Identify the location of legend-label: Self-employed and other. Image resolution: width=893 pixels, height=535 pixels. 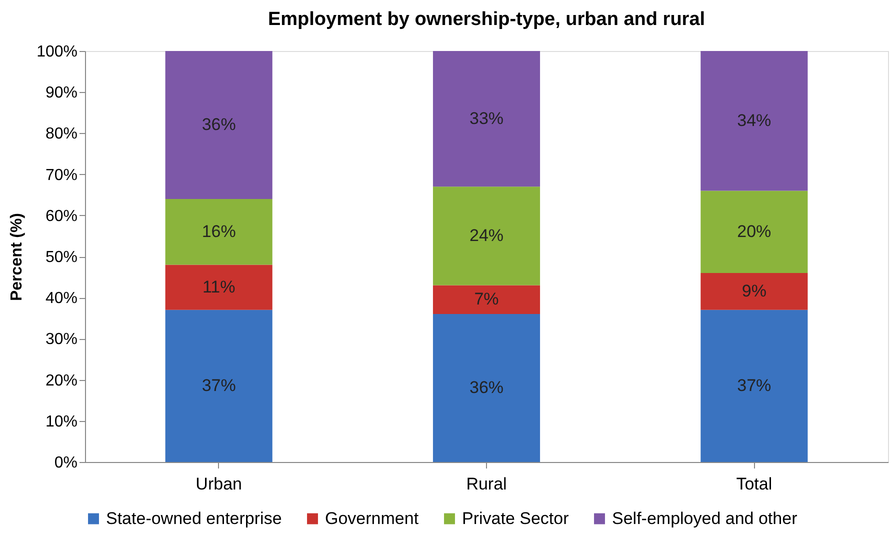
(705, 518).